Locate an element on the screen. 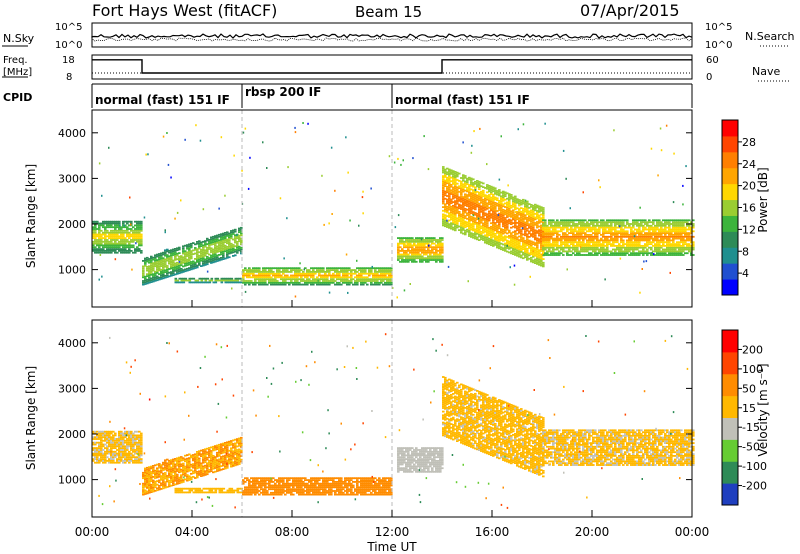 The height and width of the screenshot is (554, 800). beam-label: Beam 15 is located at coordinates (388, 12).